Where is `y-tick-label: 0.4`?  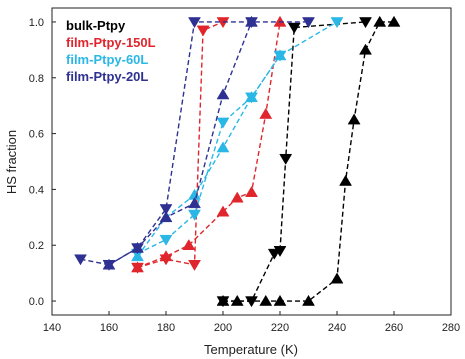 y-tick-label: 0.4 is located at coordinates (36, 190).